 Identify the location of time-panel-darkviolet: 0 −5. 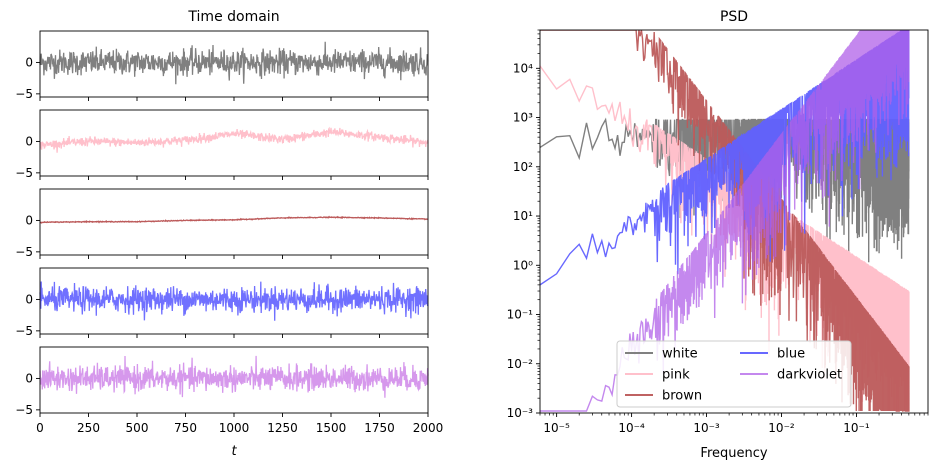
(222, 381).